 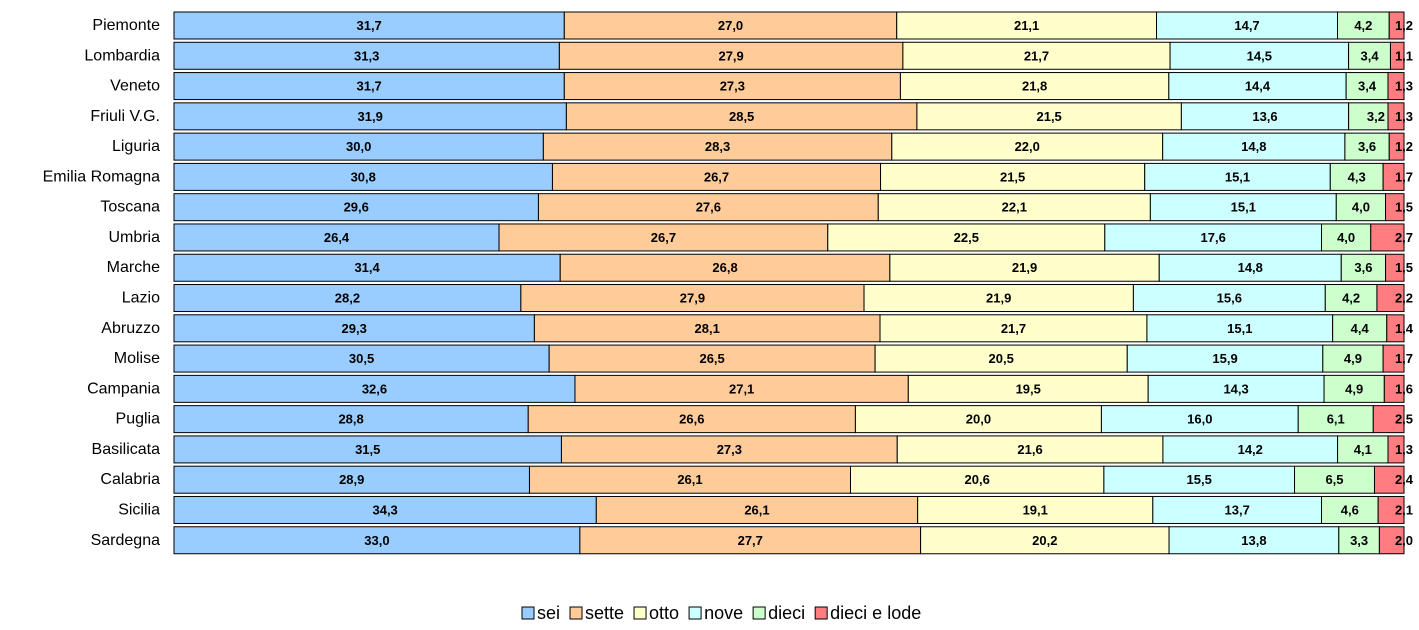 What do you see at coordinates (1404, 479) in the screenshot?
I see `data-label-calabria-dieci-e-lode: 2,4` at bounding box center [1404, 479].